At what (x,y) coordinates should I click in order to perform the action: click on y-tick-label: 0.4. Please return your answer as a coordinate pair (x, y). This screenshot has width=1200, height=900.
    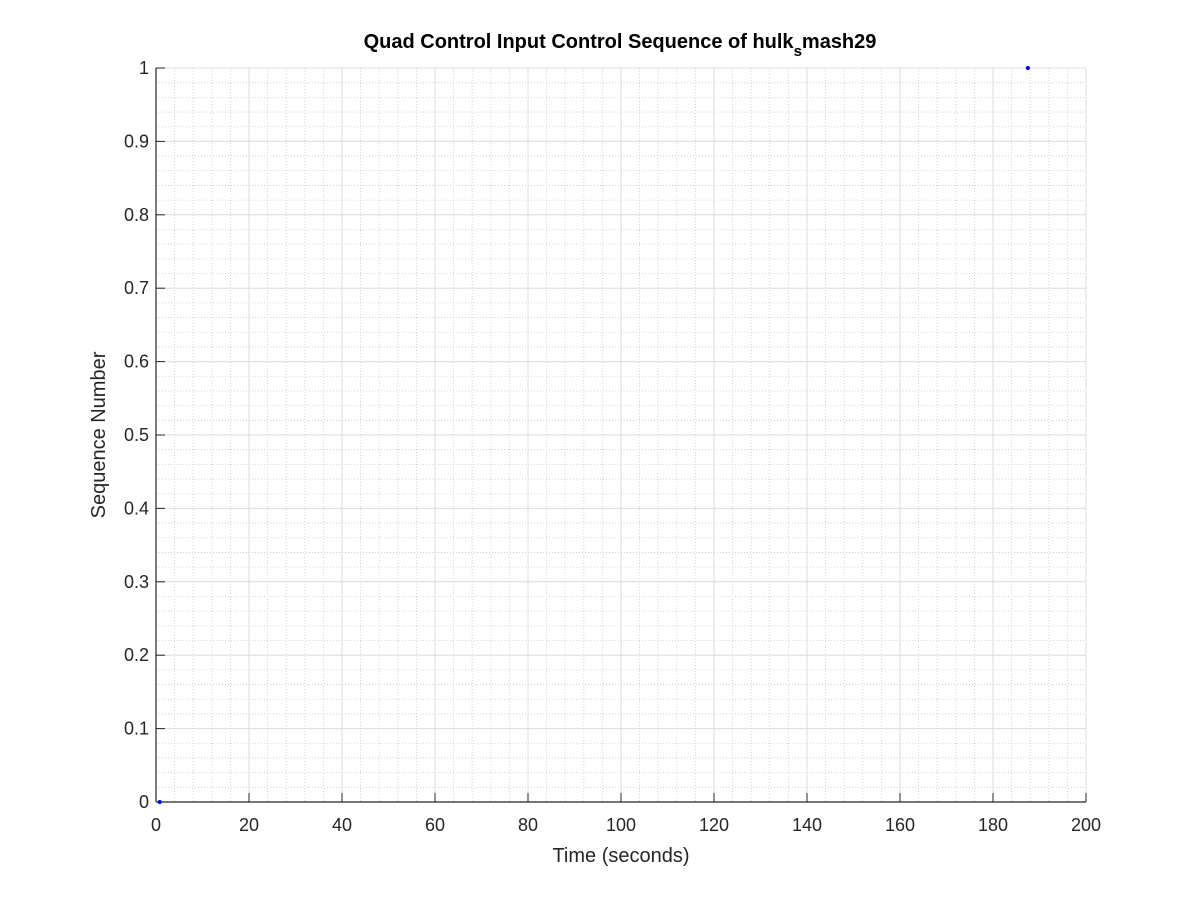
    Looking at the image, I should click on (136, 508).